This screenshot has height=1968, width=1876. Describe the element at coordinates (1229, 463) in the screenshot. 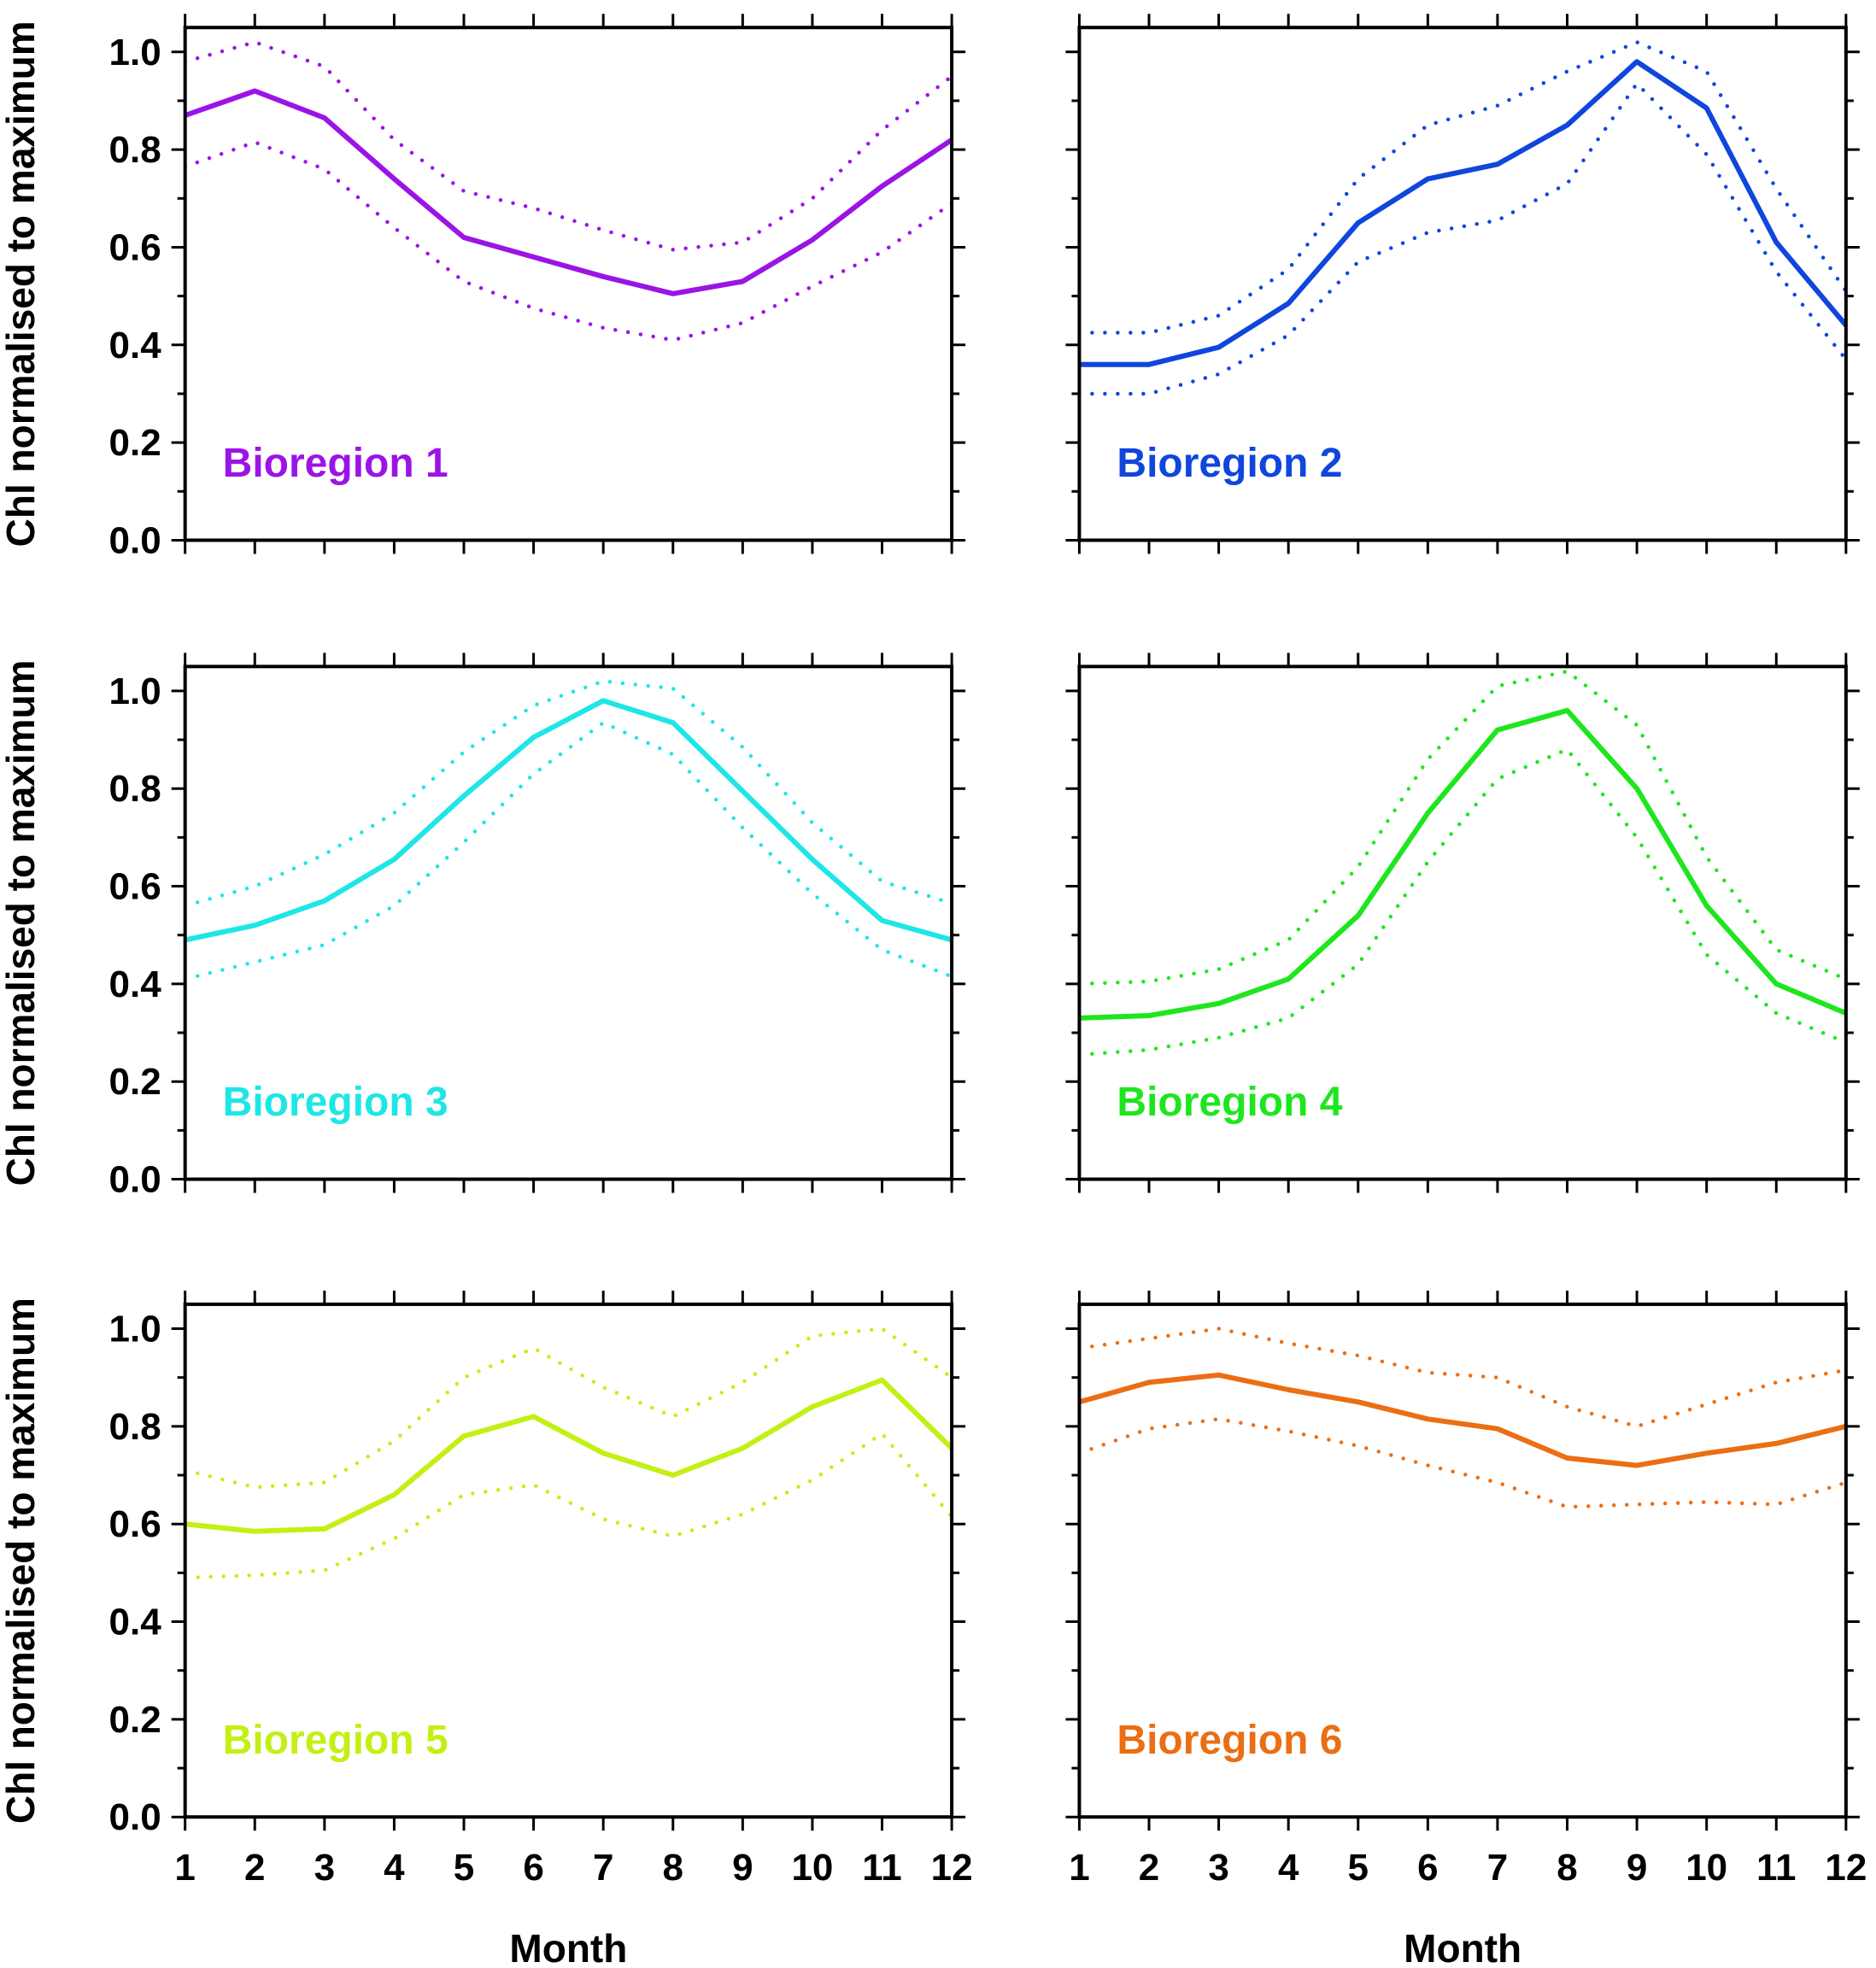

I see `panel-label: Bioregion 2` at that location.